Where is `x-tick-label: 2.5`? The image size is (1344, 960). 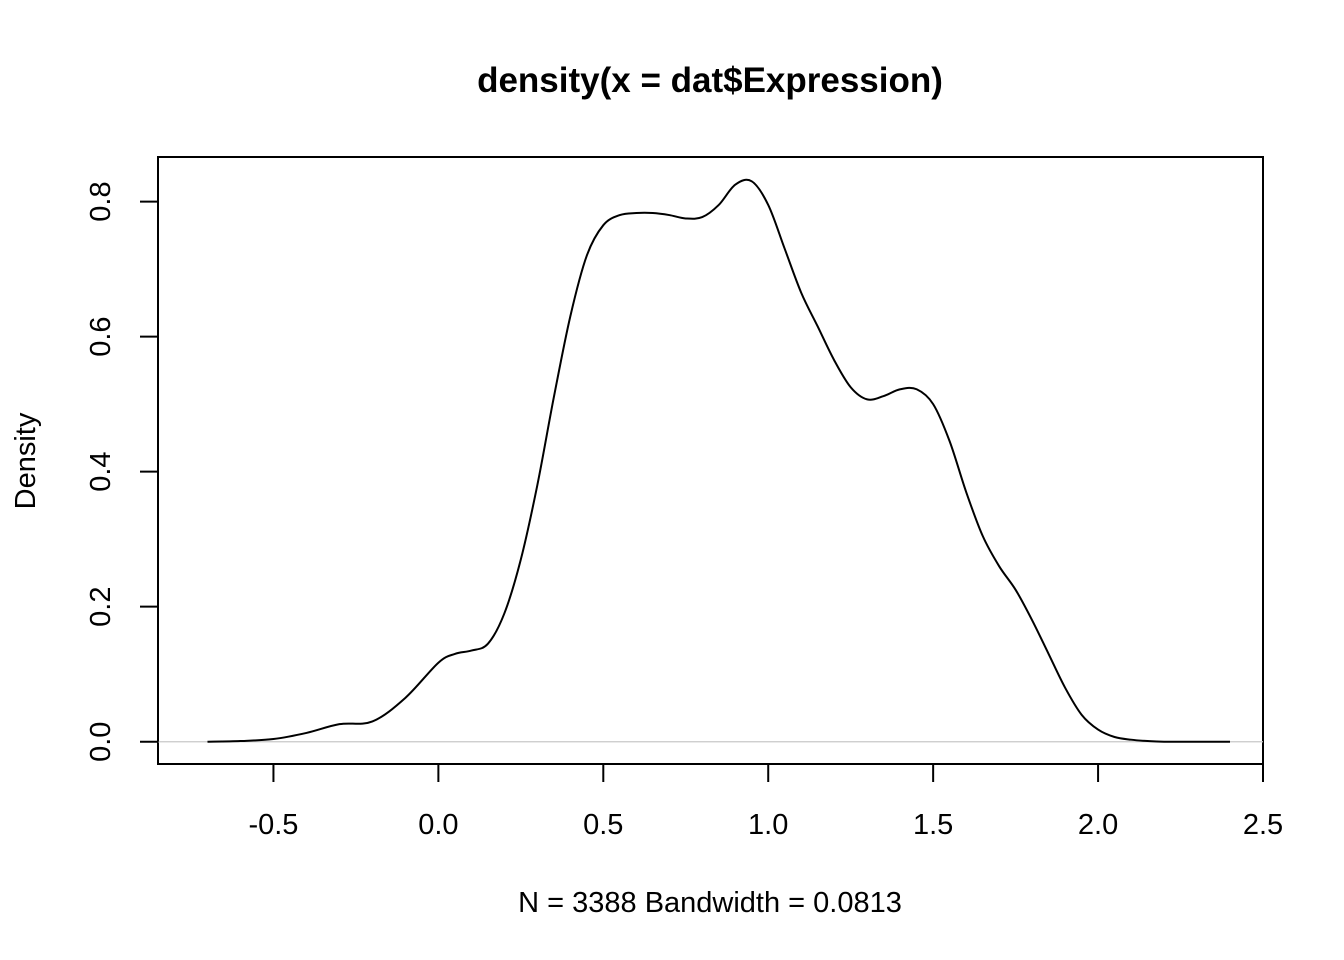
x-tick-label: 2.5 is located at coordinates (1263, 825).